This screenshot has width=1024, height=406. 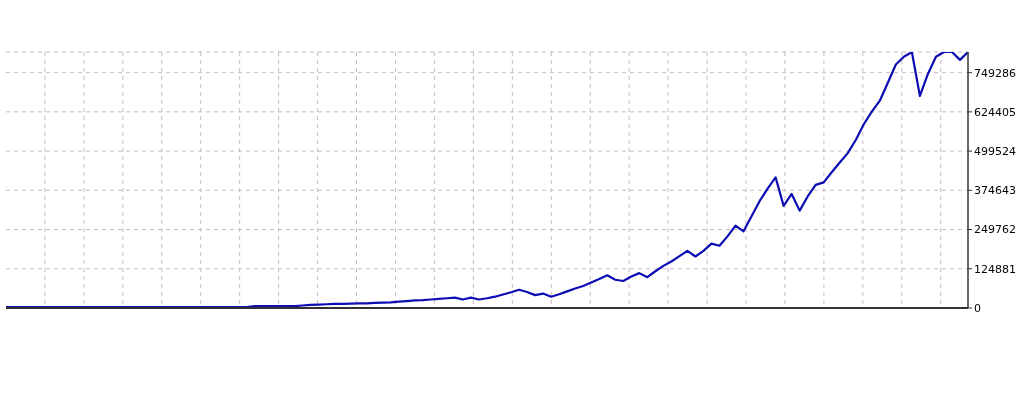 What do you see at coordinates (995, 73) in the screenshot?
I see `y-tick-label: 749286` at bounding box center [995, 73].